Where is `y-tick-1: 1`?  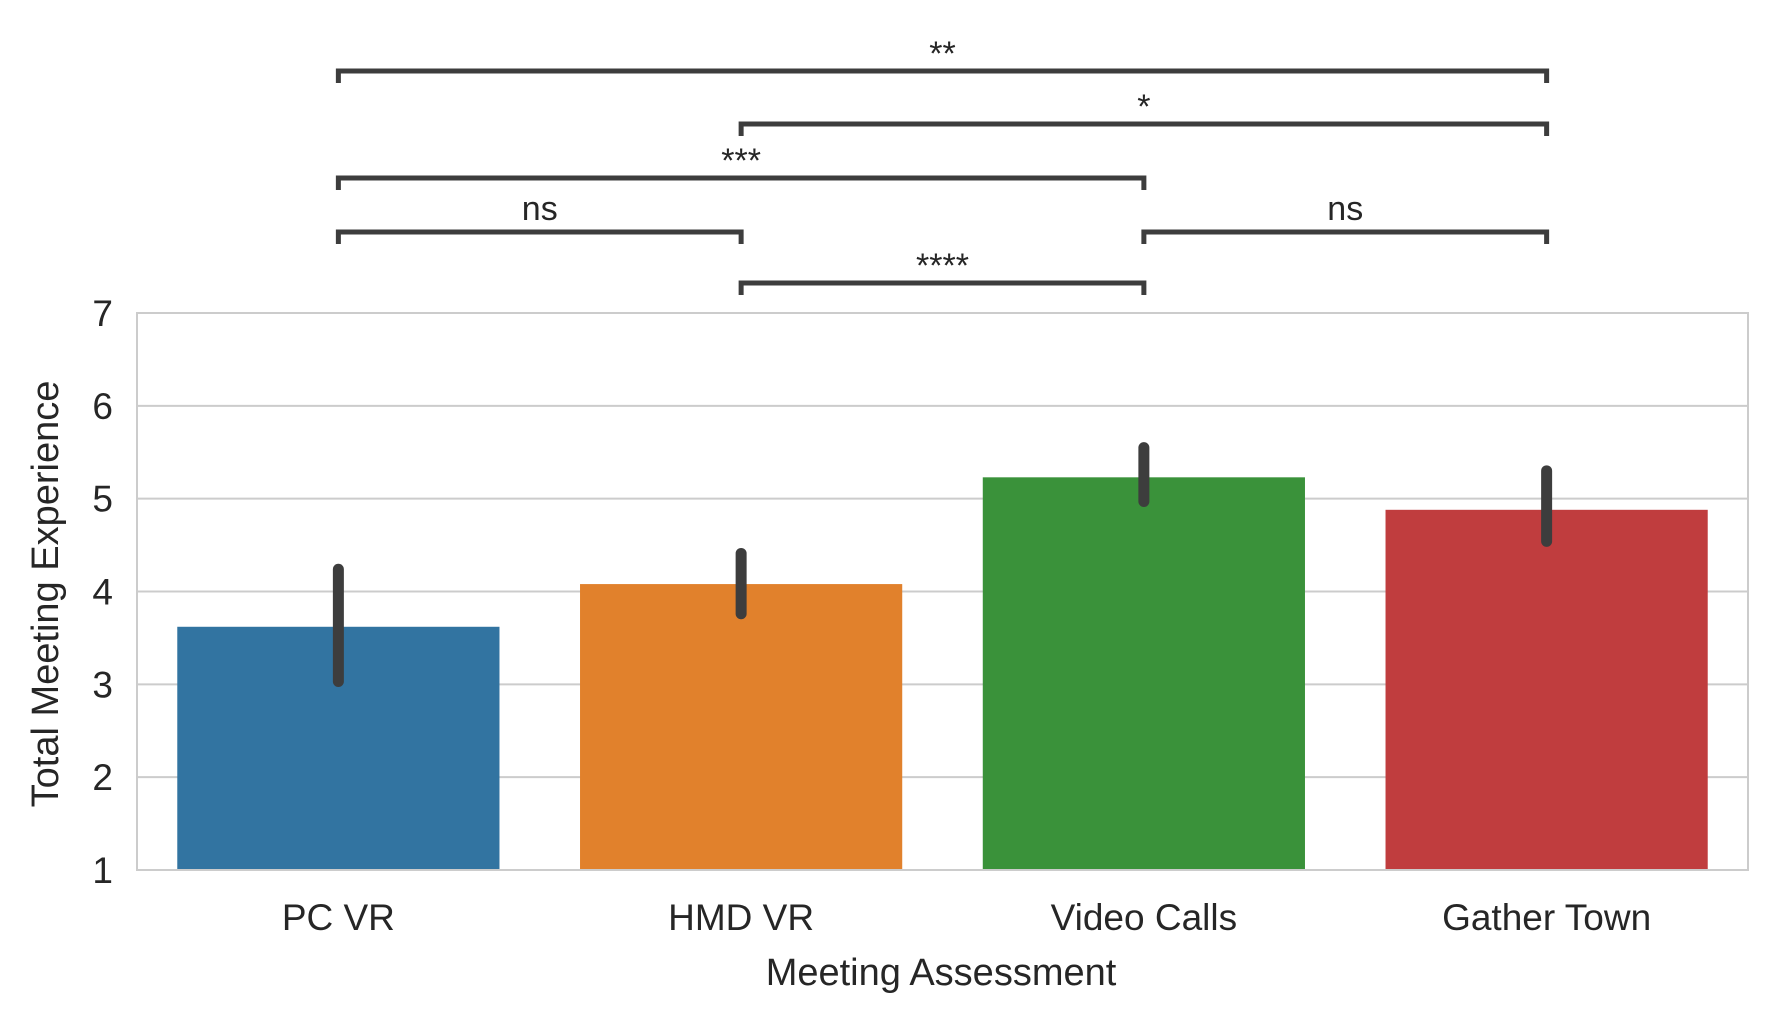
y-tick-1: 1 is located at coordinates (102, 870).